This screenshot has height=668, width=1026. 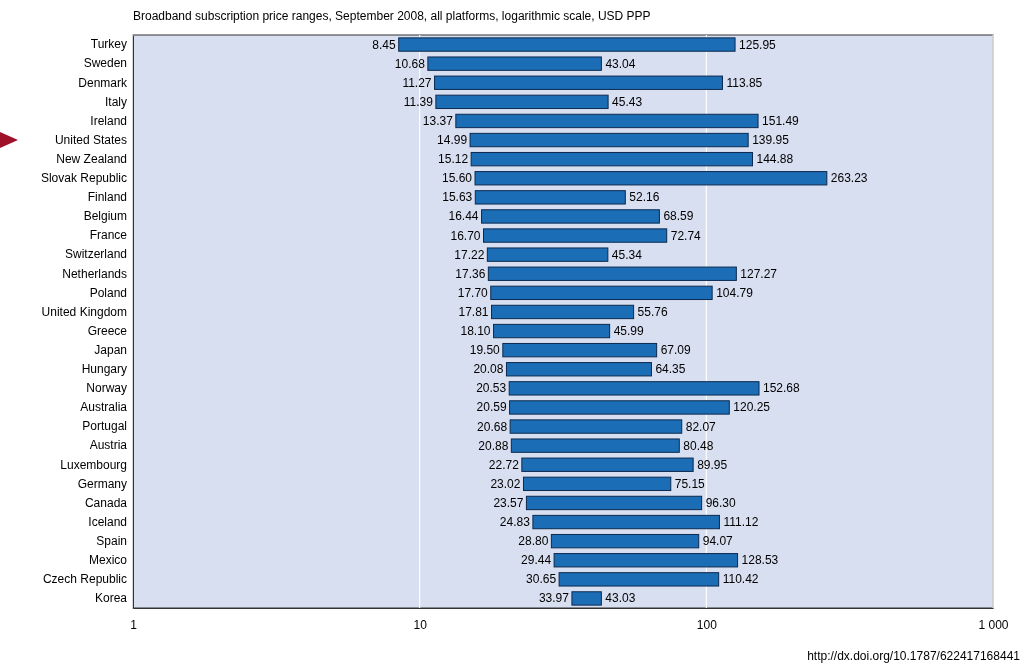 I want to click on y-tick-label: Turkey, so click(x=108, y=44).